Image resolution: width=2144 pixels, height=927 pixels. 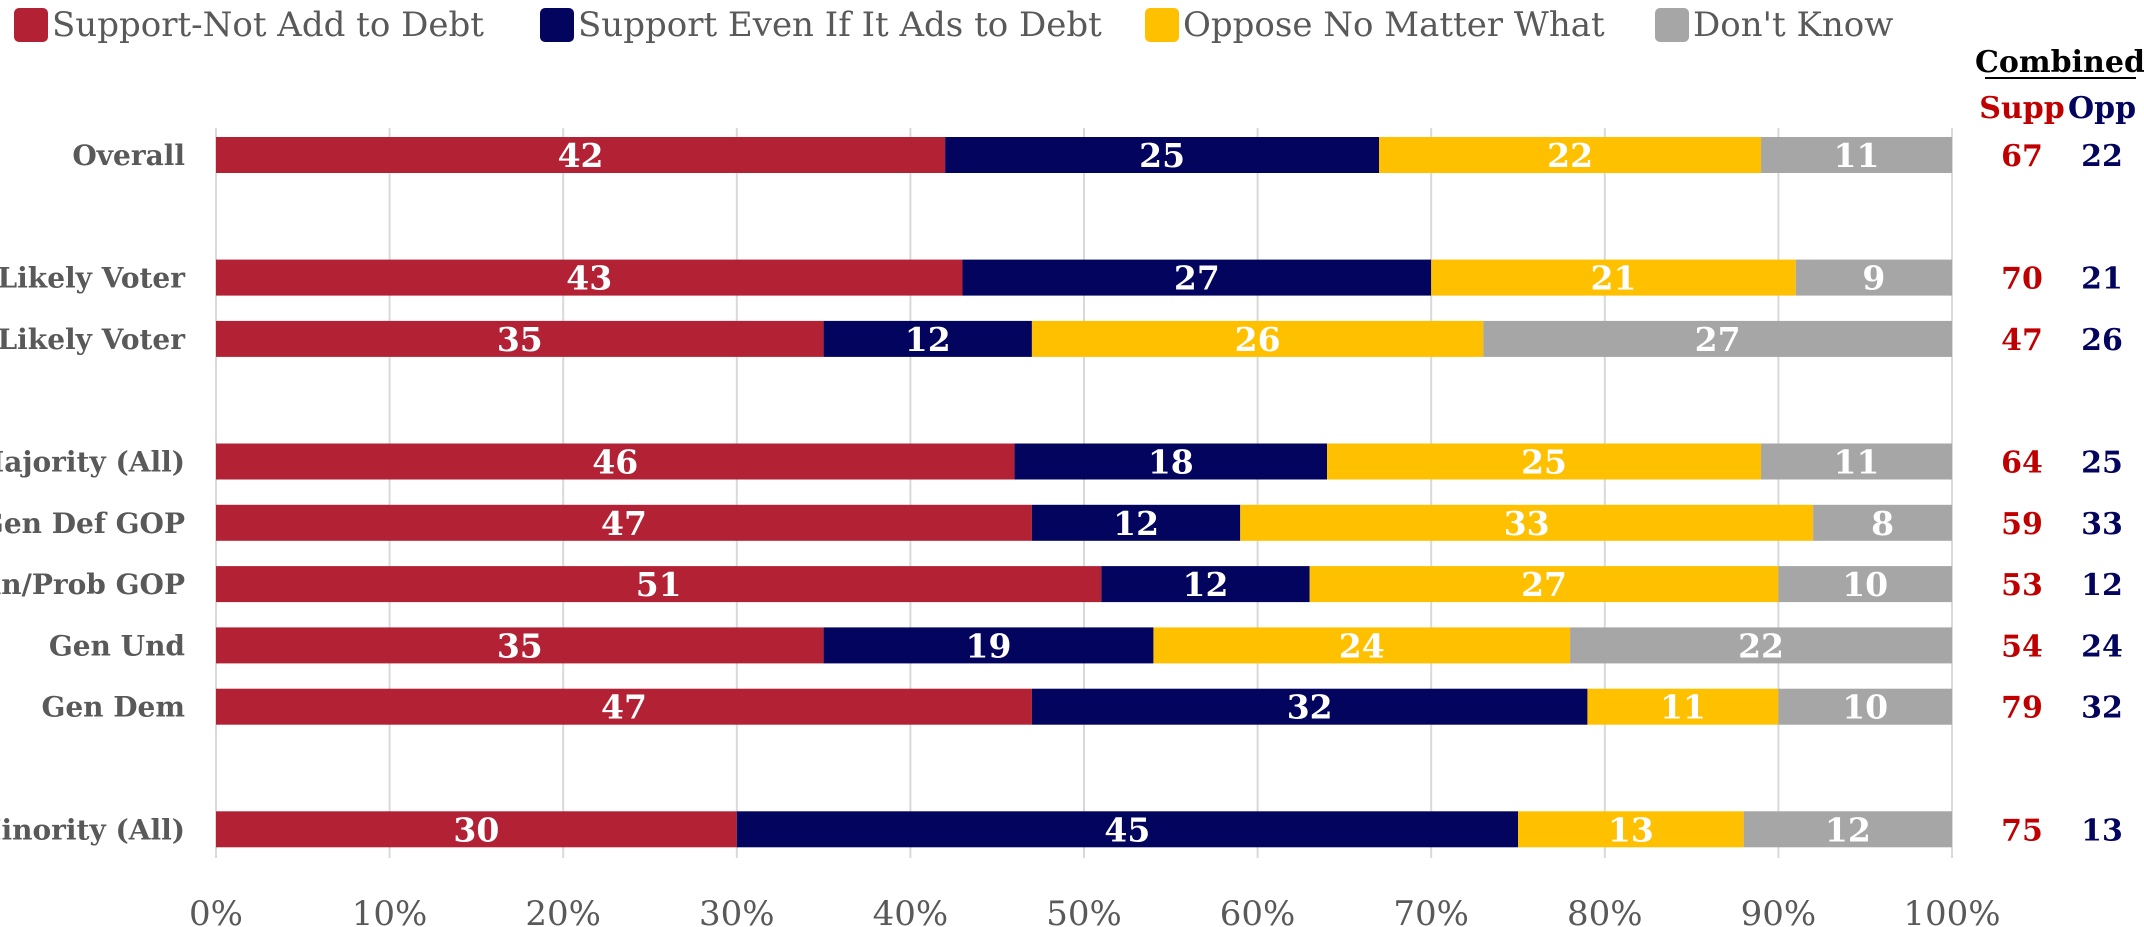 What do you see at coordinates (989, 645) in the screenshot?
I see `bar-data-label: 19` at bounding box center [989, 645].